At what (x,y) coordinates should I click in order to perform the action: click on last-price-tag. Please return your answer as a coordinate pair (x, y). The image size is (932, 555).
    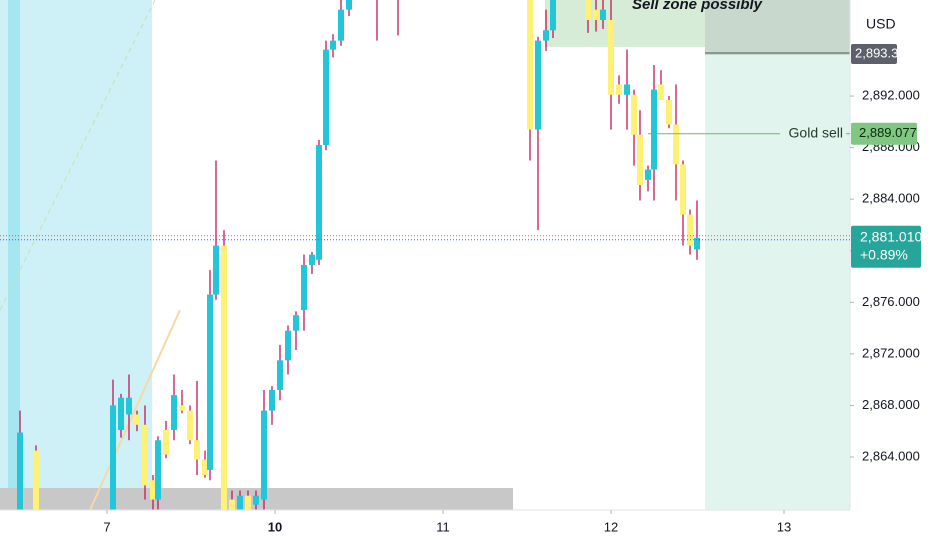
    Looking at the image, I should click on (886, 246).